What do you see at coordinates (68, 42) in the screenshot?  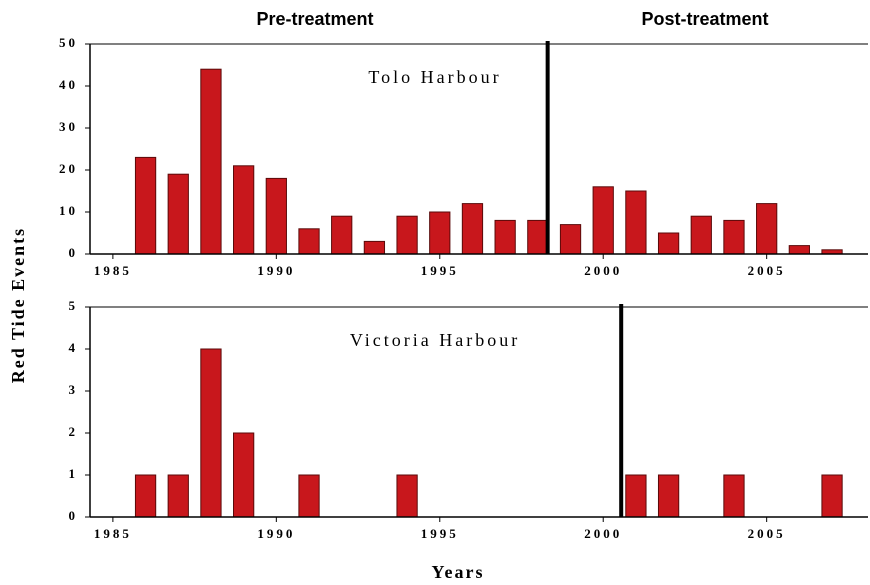 I see `y-tick-label: 50` at bounding box center [68, 42].